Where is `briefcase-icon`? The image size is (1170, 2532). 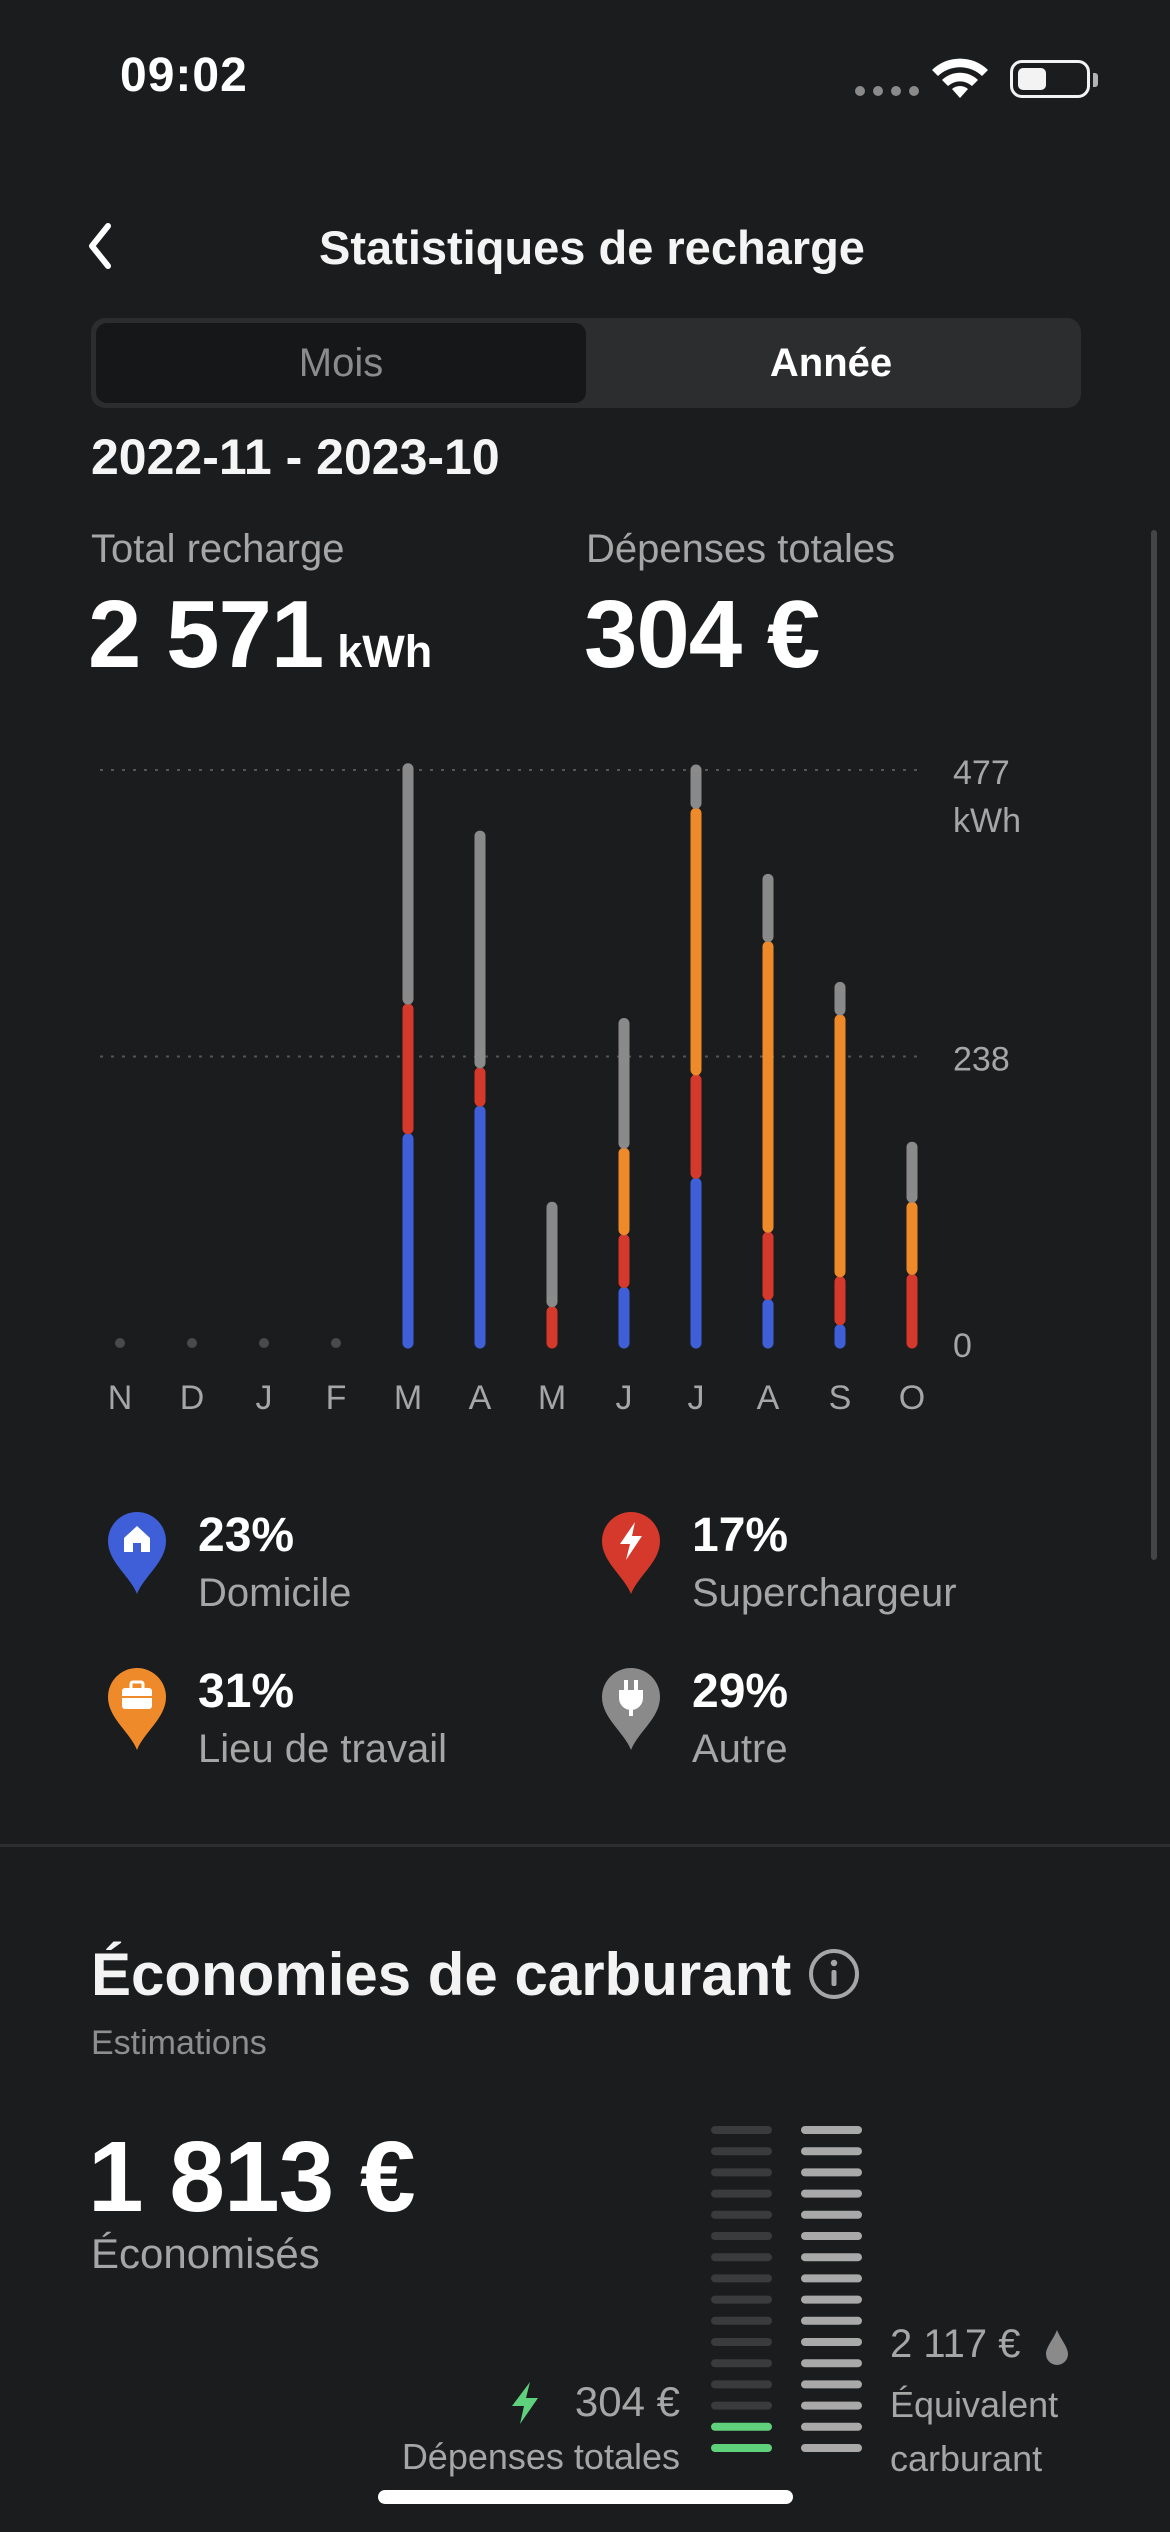 briefcase-icon is located at coordinates (137, 1709).